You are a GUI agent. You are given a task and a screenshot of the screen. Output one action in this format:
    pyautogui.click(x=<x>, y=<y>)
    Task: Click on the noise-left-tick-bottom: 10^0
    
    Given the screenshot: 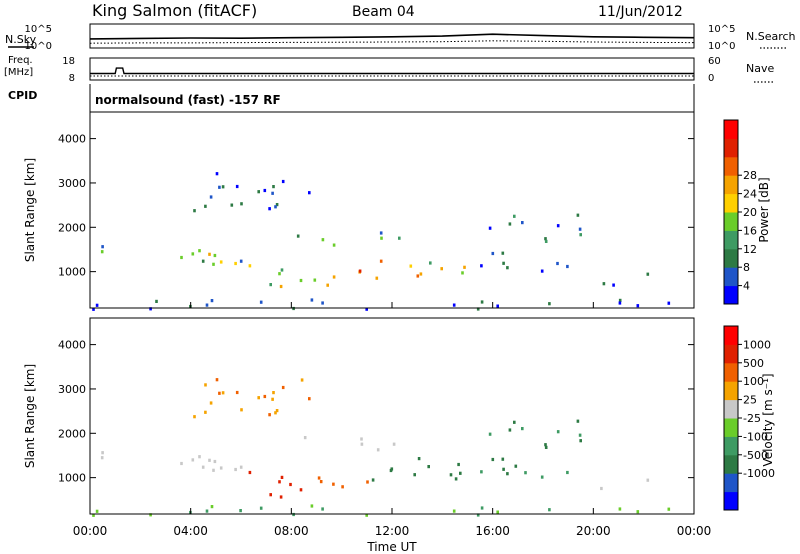 What is the action you would take?
    pyautogui.click(x=38, y=46)
    